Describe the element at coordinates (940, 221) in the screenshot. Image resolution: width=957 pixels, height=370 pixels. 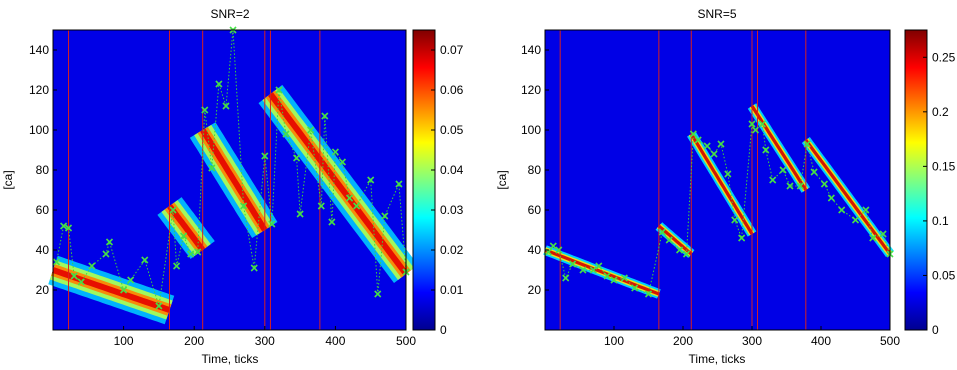
I see `colorbar-tick-label-2: 0.1` at that location.